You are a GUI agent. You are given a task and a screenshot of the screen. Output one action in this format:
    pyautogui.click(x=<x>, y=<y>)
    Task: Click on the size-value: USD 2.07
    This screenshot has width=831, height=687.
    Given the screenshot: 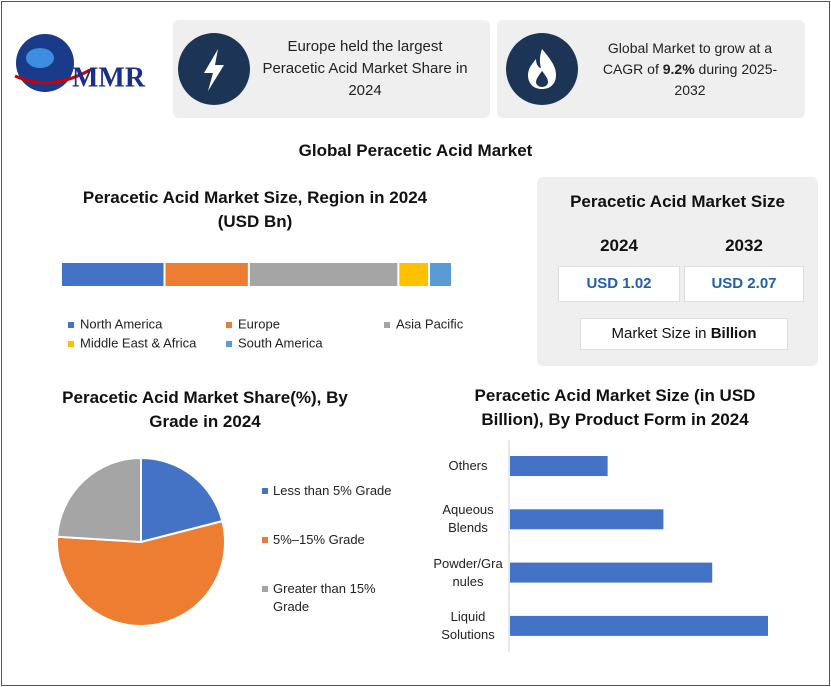 What is the action you would take?
    pyautogui.click(x=744, y=284)
    